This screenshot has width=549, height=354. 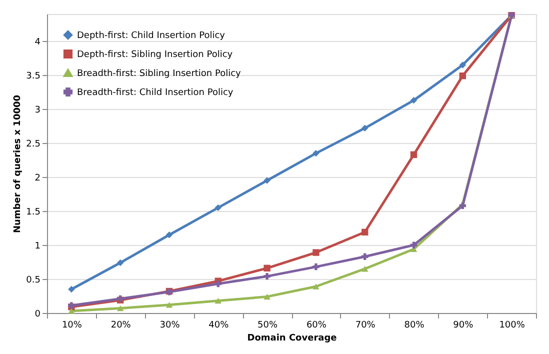 What do you see at coordinates (33, 213) in the screenshot?
I see `y-tick-label: 1.5` at bounding box center [33, 213].